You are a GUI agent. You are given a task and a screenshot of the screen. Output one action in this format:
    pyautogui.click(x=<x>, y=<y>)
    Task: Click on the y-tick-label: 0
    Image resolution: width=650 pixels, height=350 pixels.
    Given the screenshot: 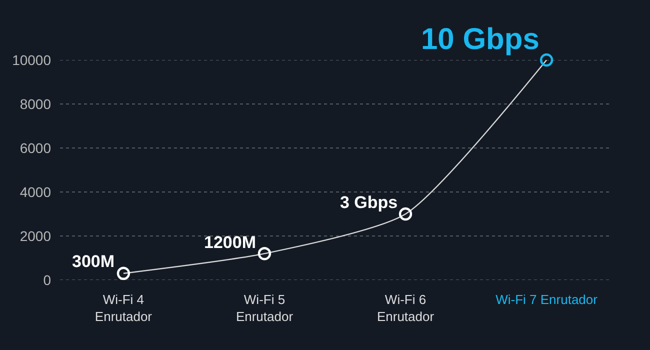 What is the action you would take?
    pyautogui.click(x=47, y=280)
    